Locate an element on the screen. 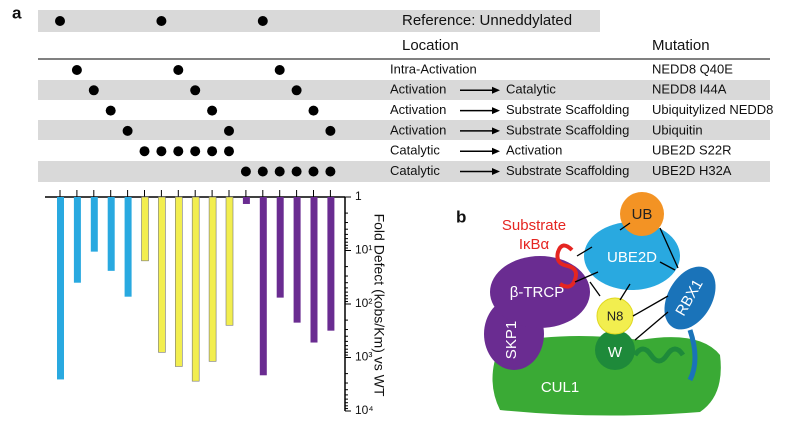  linker is located at coordinates (659, 355).